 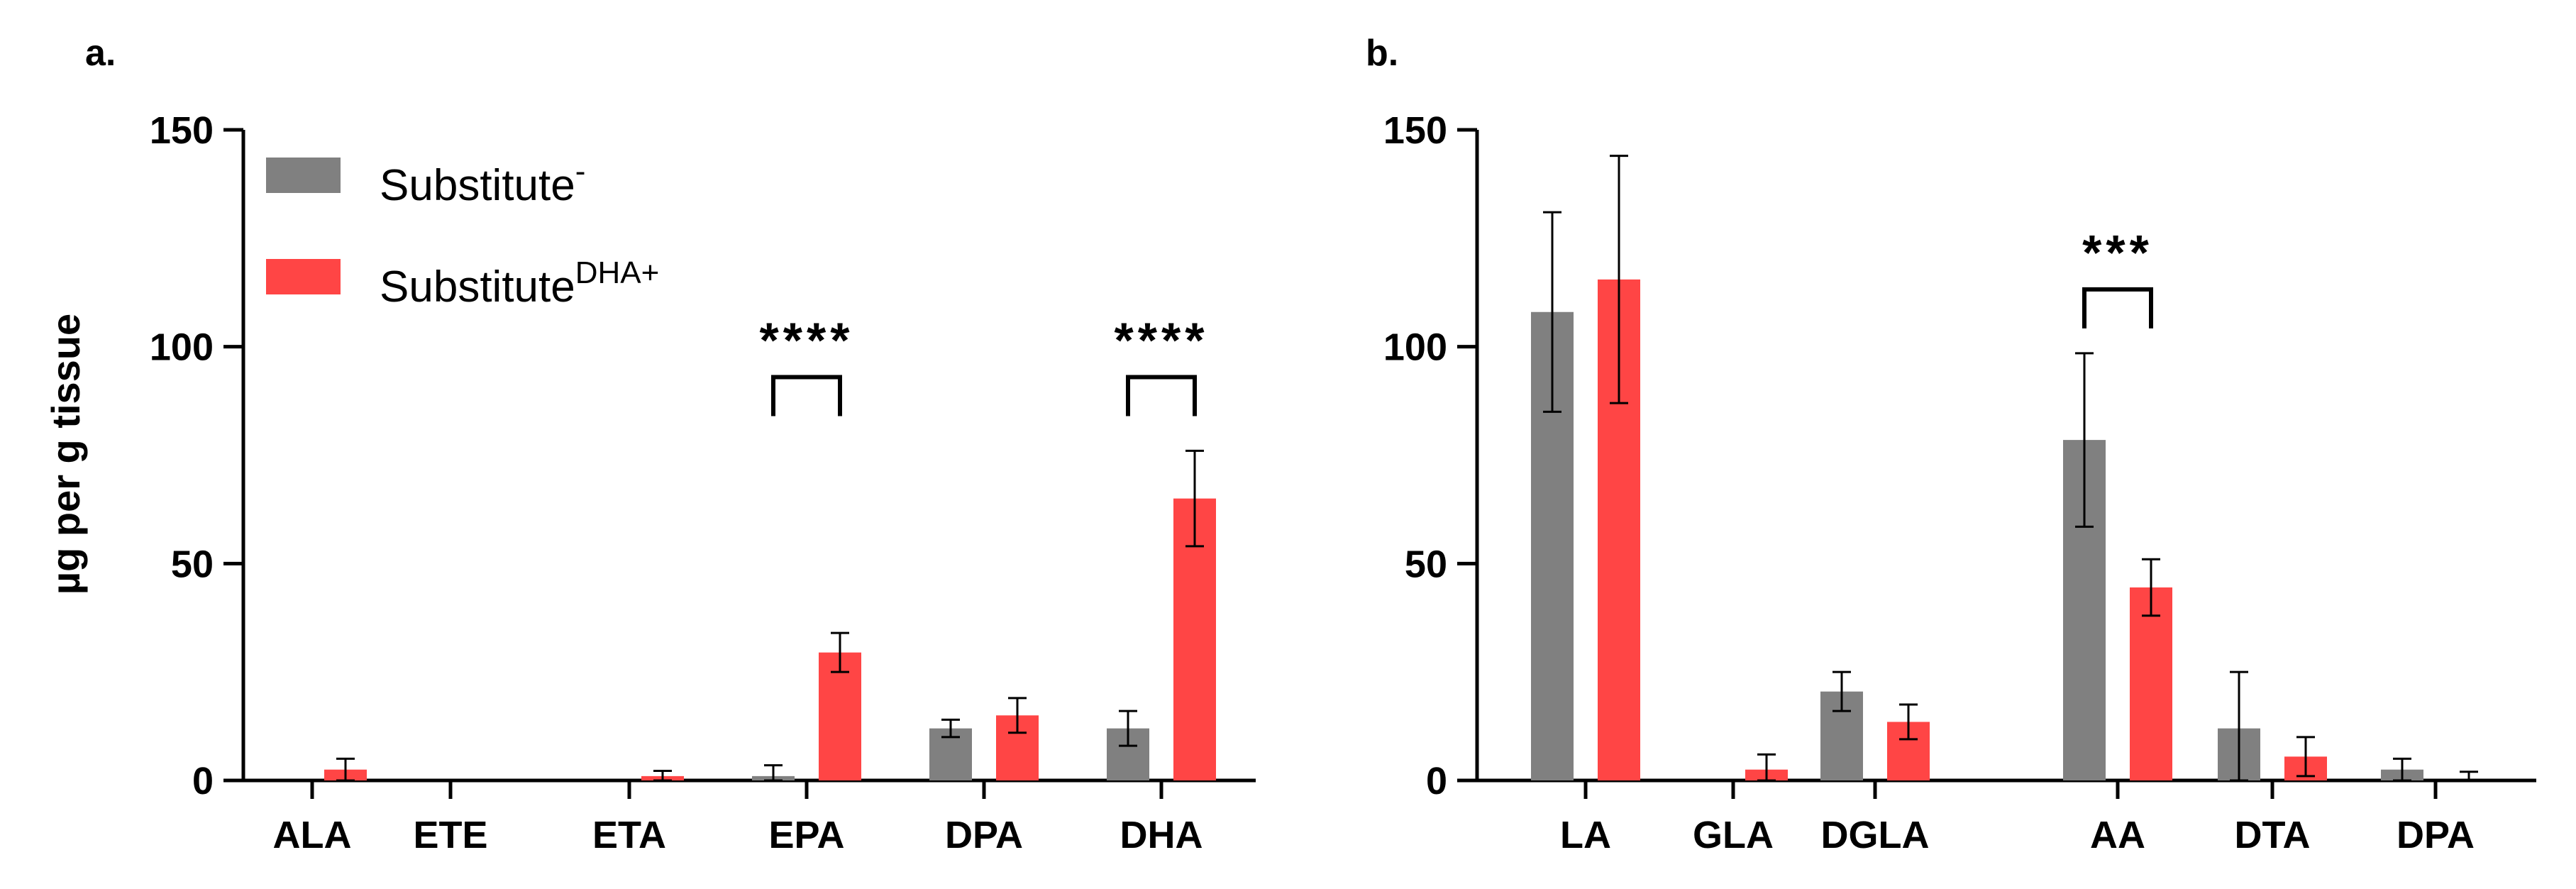 What do you see at coordinates (2117, 252) in the screenshot?
I see `significance-label: ***` at bounding box center [2117, 252].